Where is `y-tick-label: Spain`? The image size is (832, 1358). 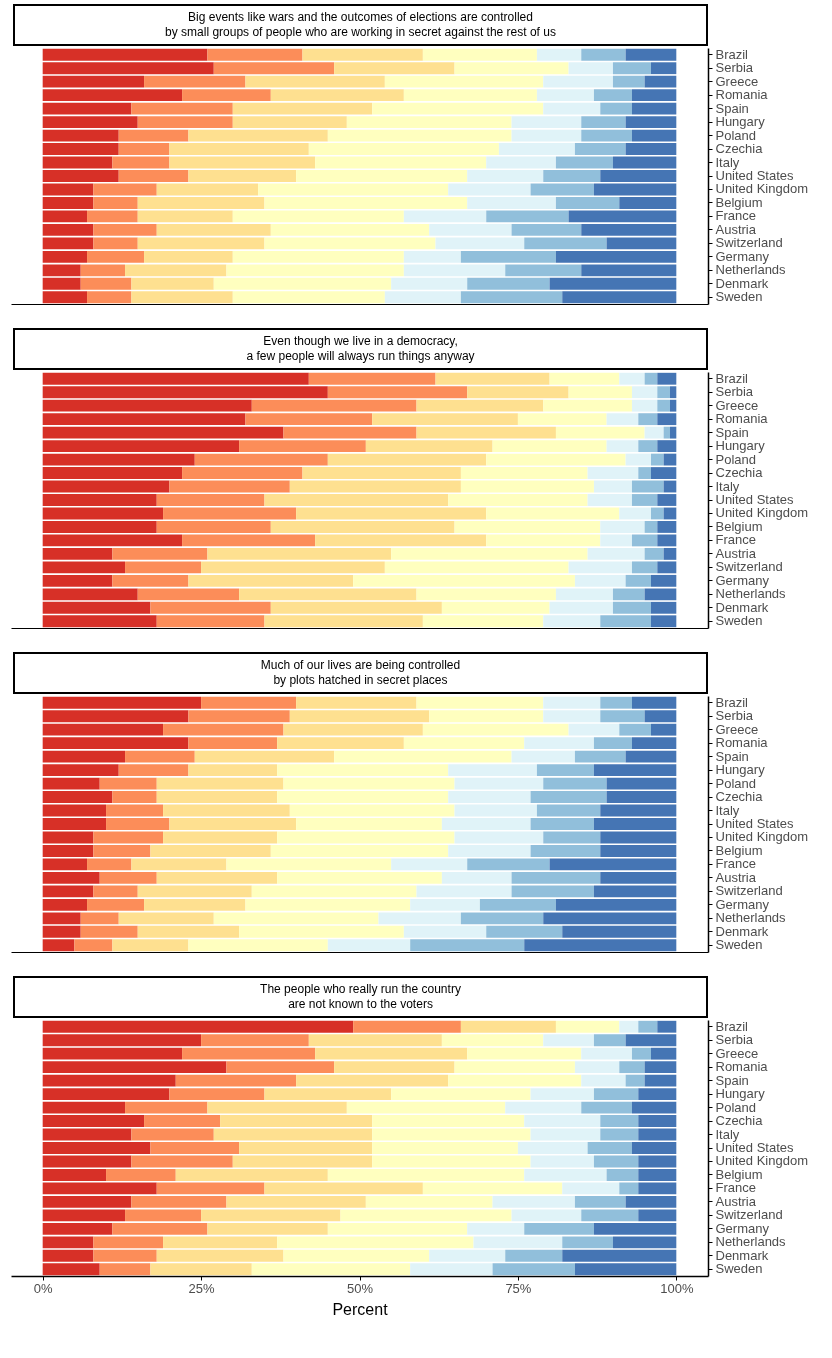
y-tick-label: Spain is located at coordinates (732, 756).